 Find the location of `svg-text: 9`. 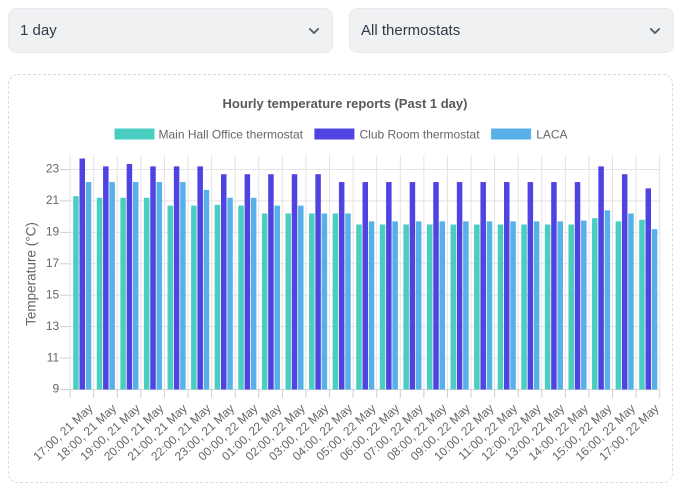

svg-text: 9 is located at coordinates (56, 389).